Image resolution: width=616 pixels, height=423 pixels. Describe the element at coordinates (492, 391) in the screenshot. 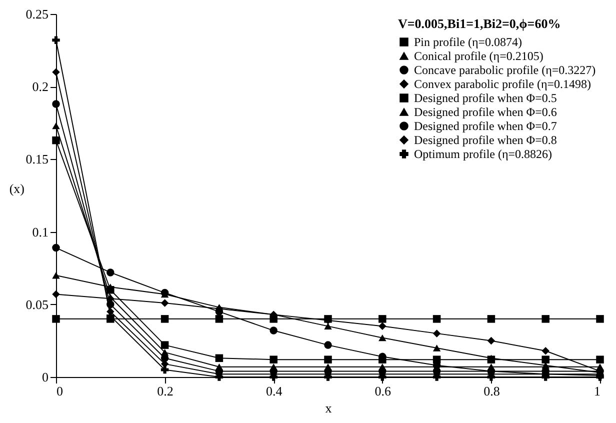

I see `x-tick-label: 0.8` at that location.